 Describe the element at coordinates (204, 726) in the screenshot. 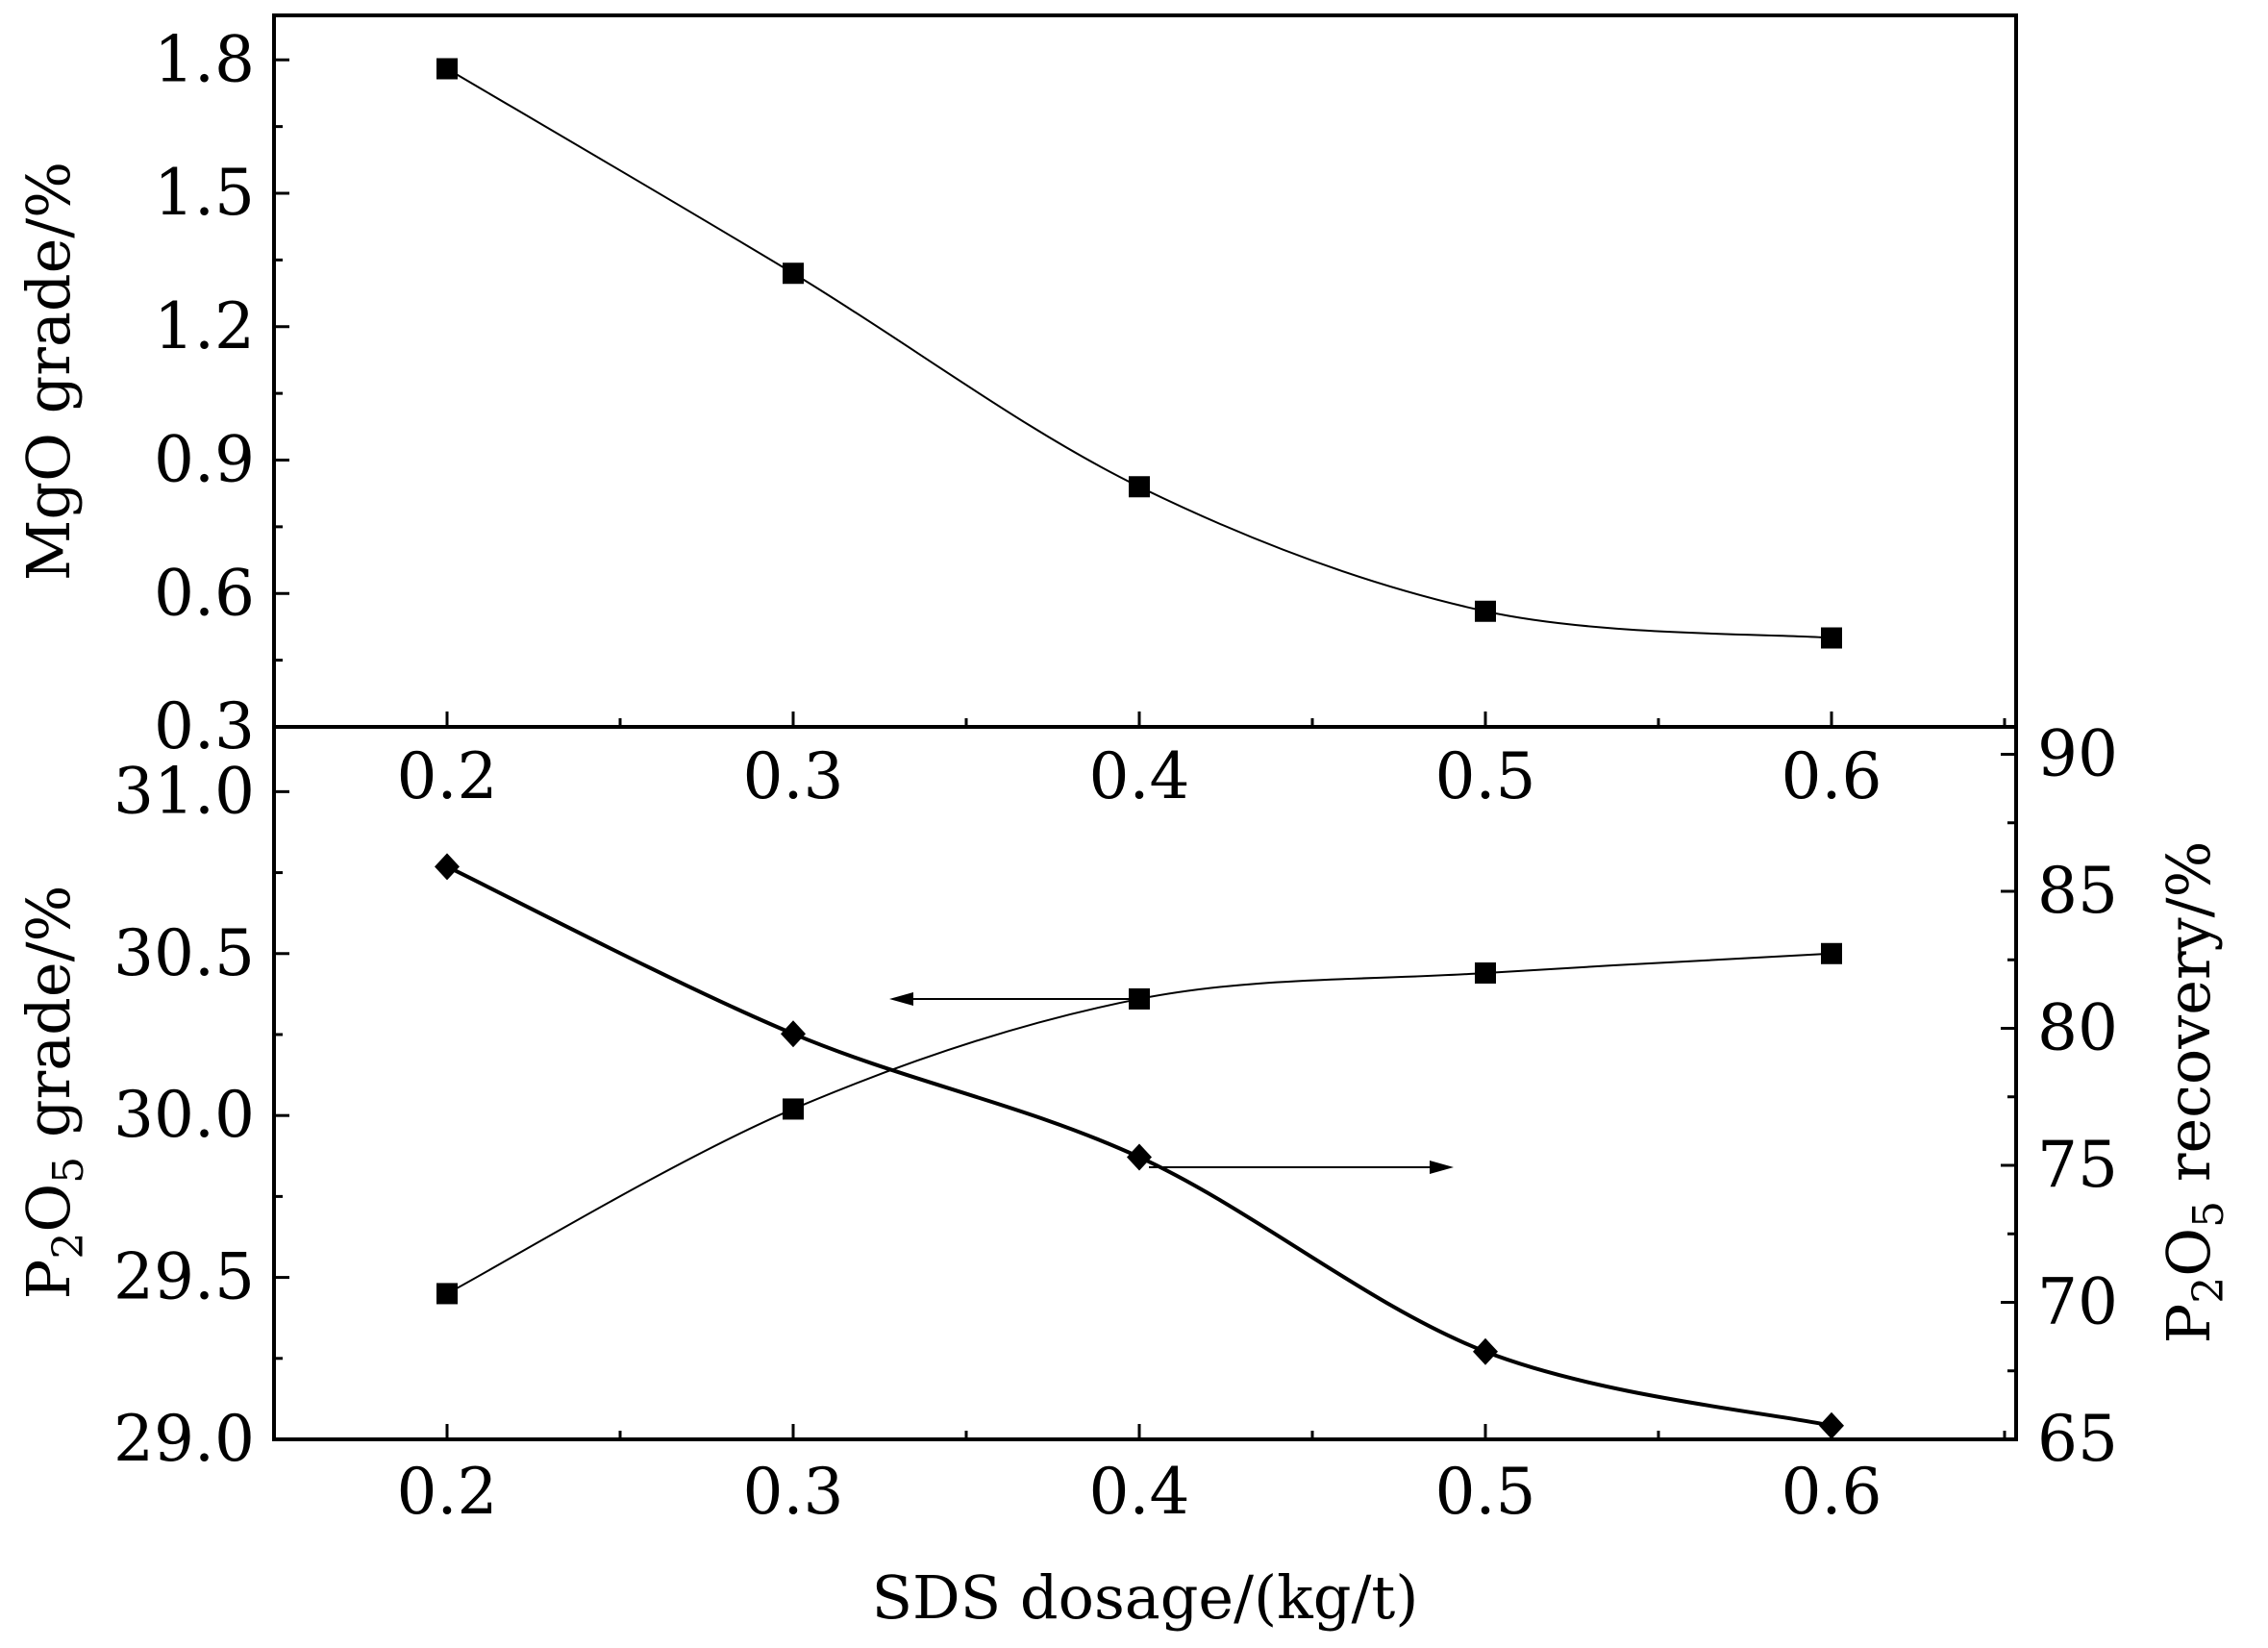

I see `top-y-tick-label: 0.3` at that location.